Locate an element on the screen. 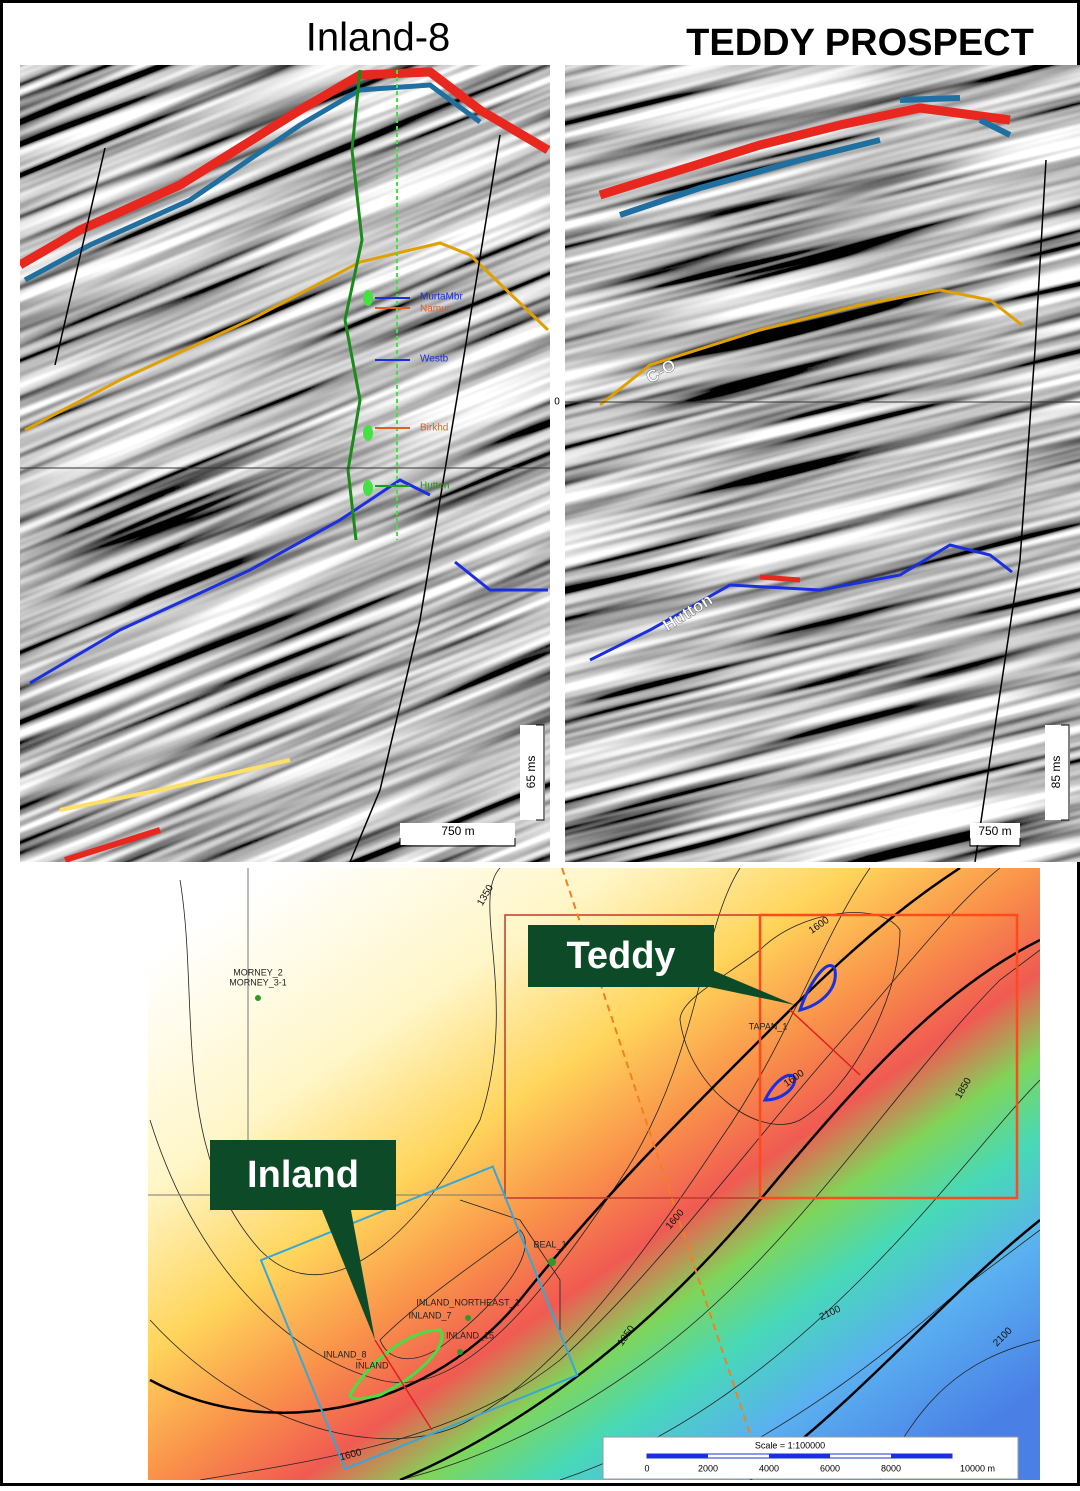 The image size is (1080, 1491). callout: Inland is located at coordinates (303, 1240).